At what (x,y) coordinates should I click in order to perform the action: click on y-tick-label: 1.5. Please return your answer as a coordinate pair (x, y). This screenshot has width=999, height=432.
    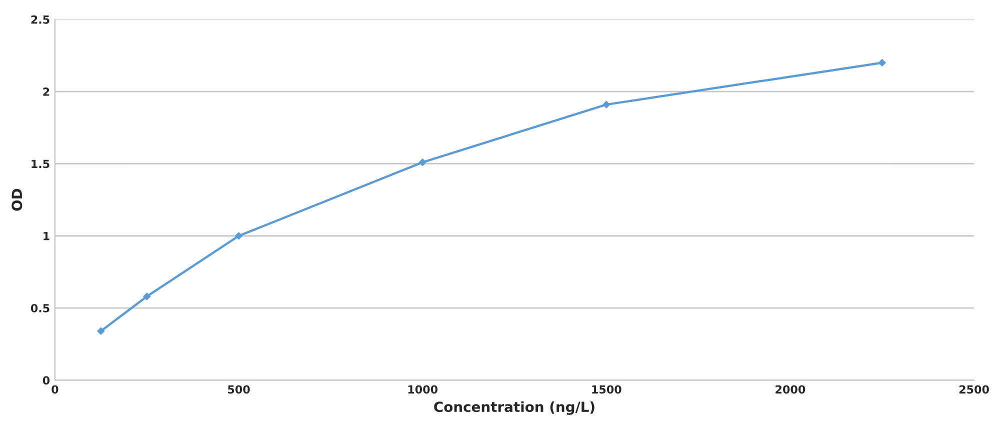
    Looking at the image, I should click on (41, 164).